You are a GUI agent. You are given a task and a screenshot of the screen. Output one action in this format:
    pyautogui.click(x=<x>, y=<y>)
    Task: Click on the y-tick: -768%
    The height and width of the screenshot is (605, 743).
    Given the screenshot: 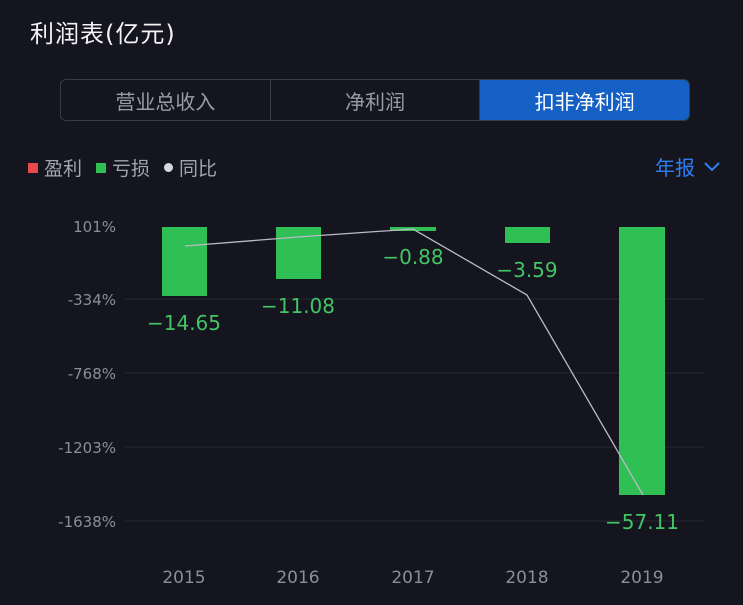 What is the action you would take?
    pyautogui.click(x=92, y=374)
    